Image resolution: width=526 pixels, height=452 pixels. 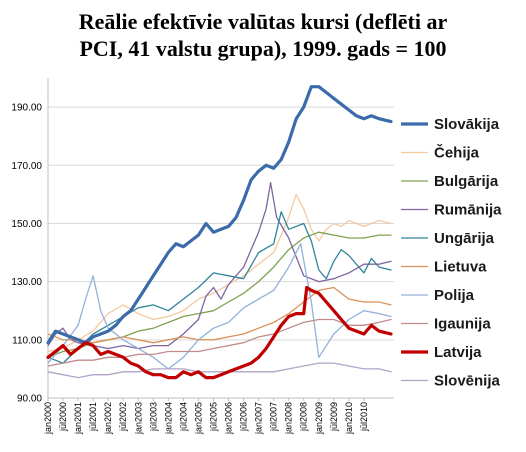 What do you see at coordinates (457, 153) in the screenshot?
I see `legend-label: Čehija` at bounding box center [457, 153].